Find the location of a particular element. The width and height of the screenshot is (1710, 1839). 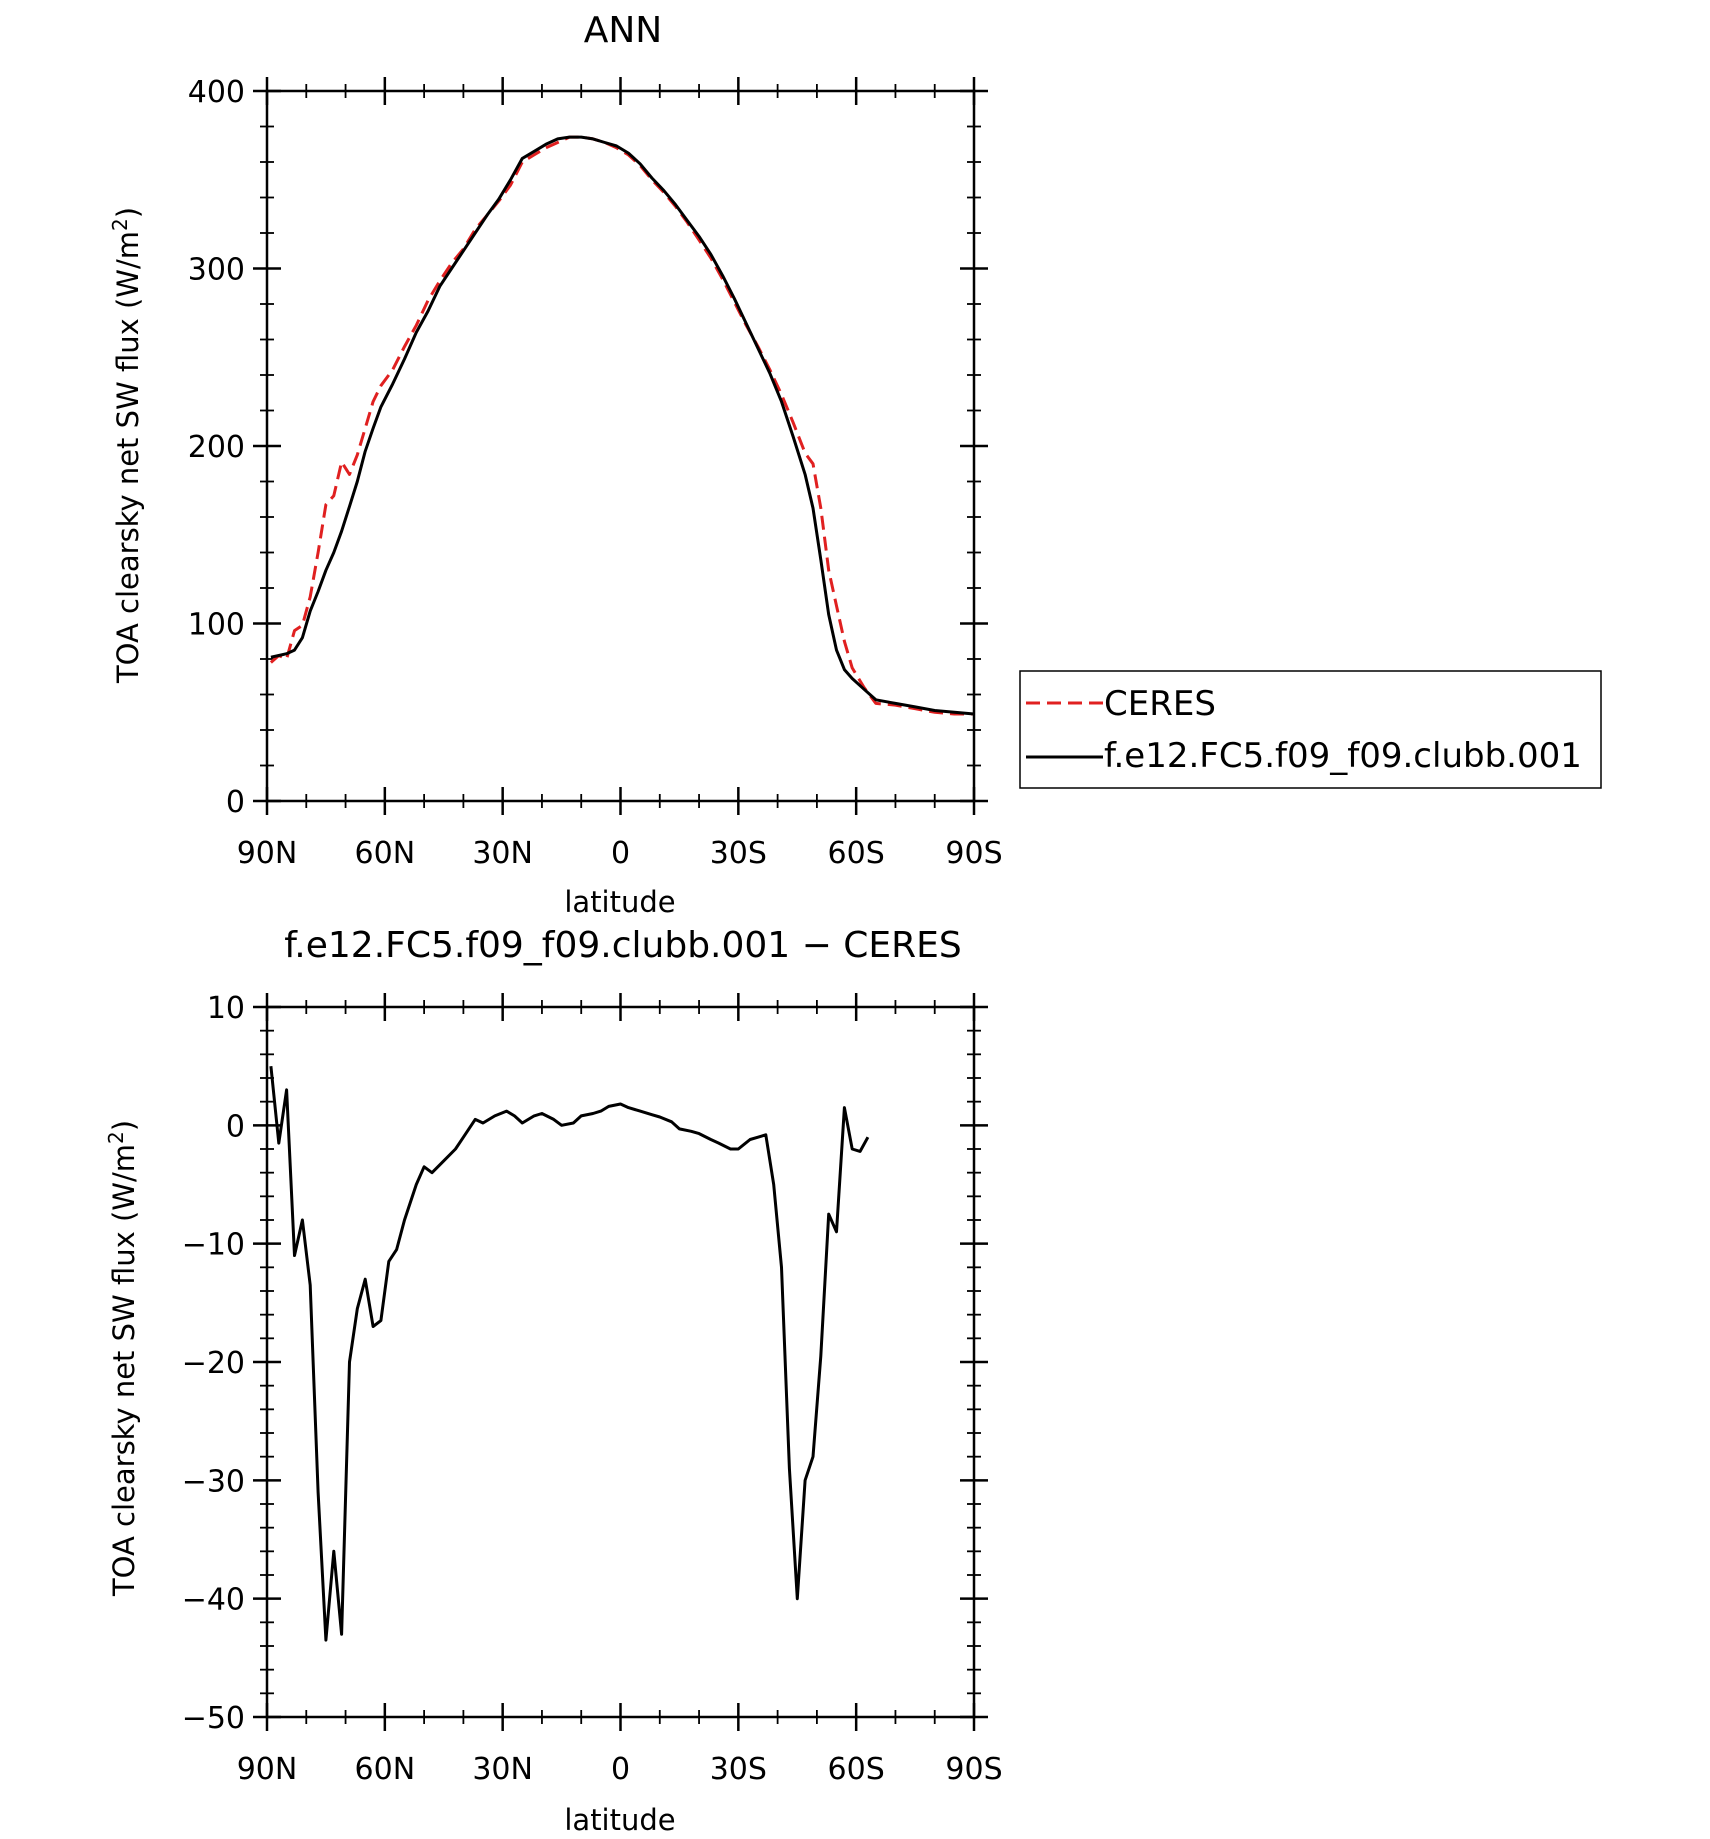

top-y-tick-label: 100 is located at coordinates (216, 625).